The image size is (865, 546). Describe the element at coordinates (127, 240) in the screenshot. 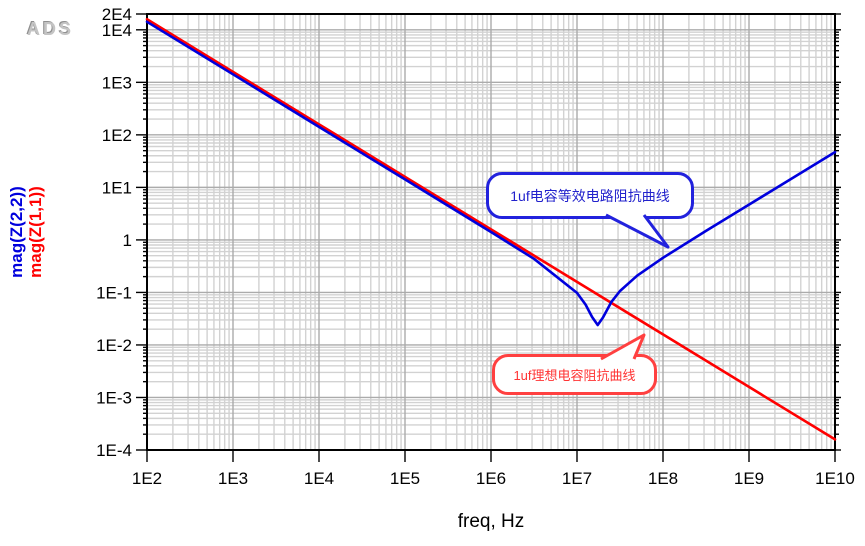

I see `svg-text: 1` at that location.